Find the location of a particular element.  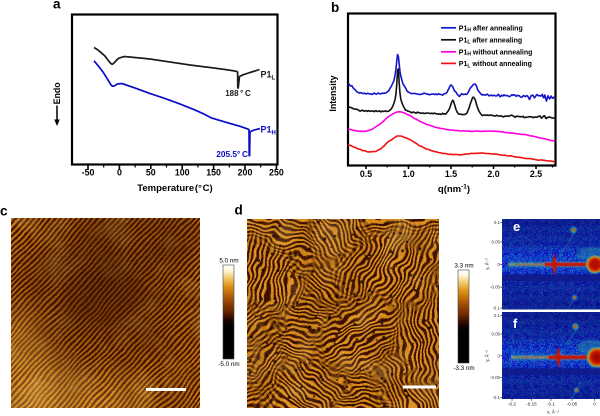

svg-text: 2.0 is located at coordinates (493, 174).